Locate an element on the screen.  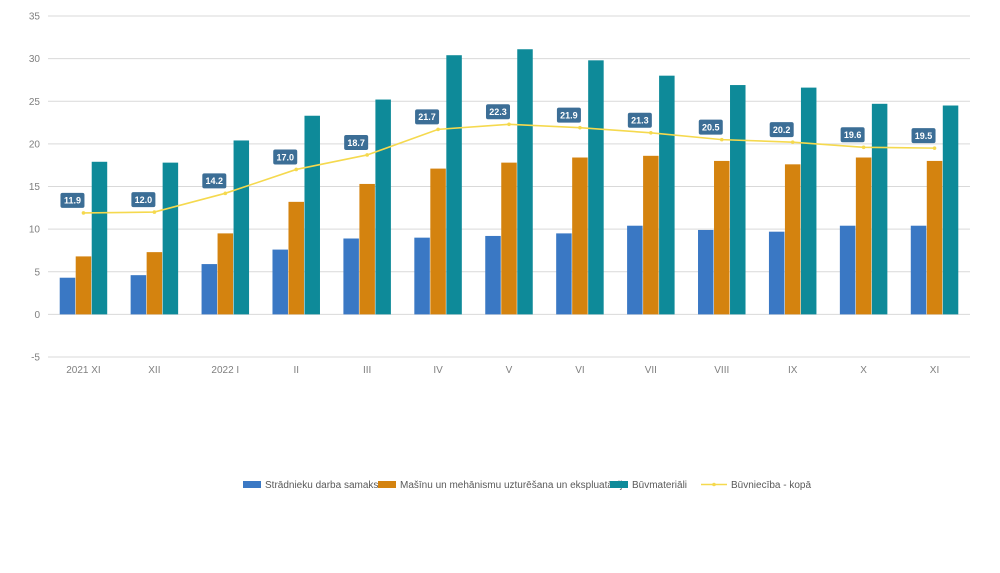
data-label-text: 19.6 is located at coordinates (853, 135).